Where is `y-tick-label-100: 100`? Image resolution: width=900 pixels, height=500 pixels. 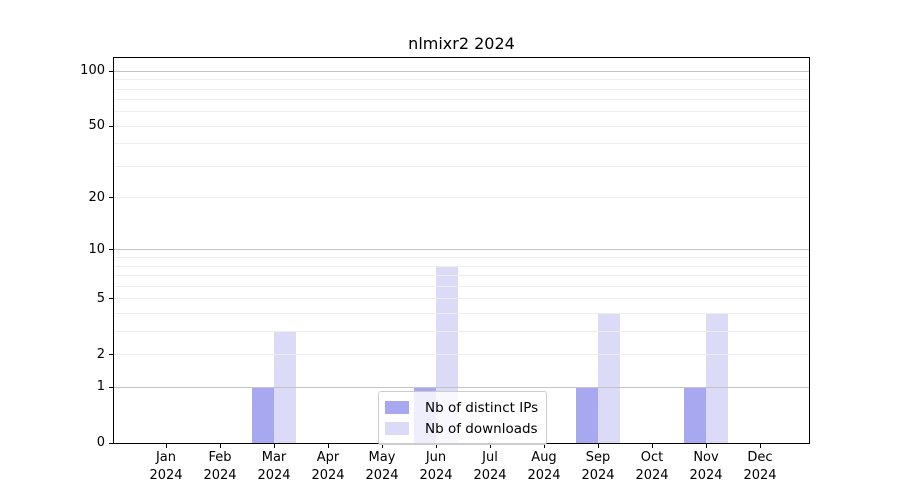
y-tick-label-100: 100 is located at coordinates (92, 71).